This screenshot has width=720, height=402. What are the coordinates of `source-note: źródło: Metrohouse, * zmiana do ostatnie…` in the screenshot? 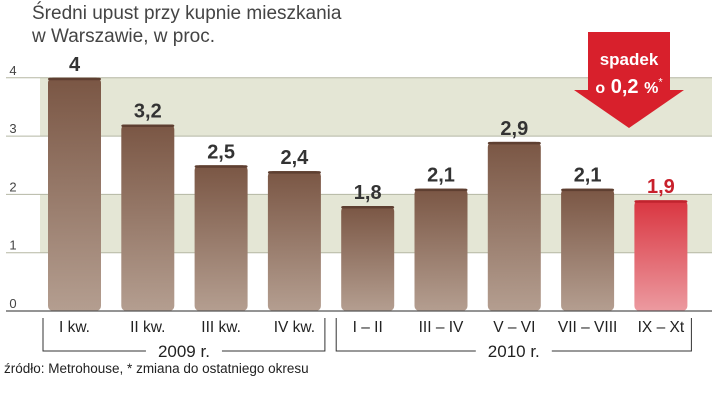 It's located at (156, 368).